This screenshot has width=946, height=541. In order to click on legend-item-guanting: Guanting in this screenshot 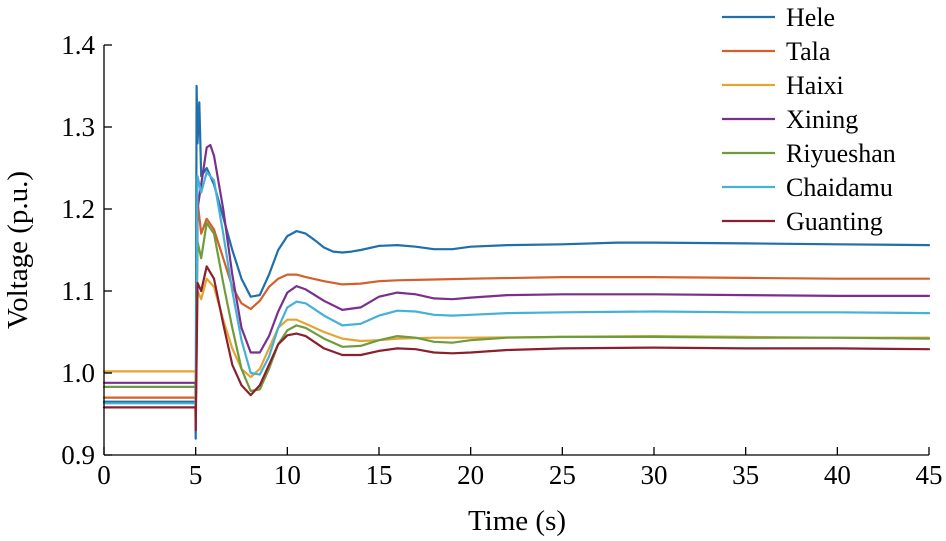, I will do `click(802, 221)`.